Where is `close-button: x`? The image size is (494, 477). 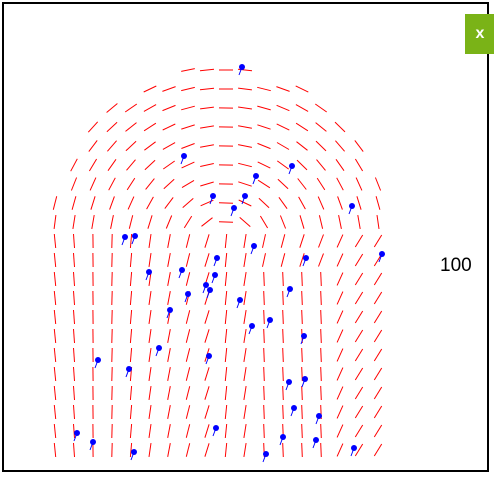 close-button: x is located at coordinates (479, 34).